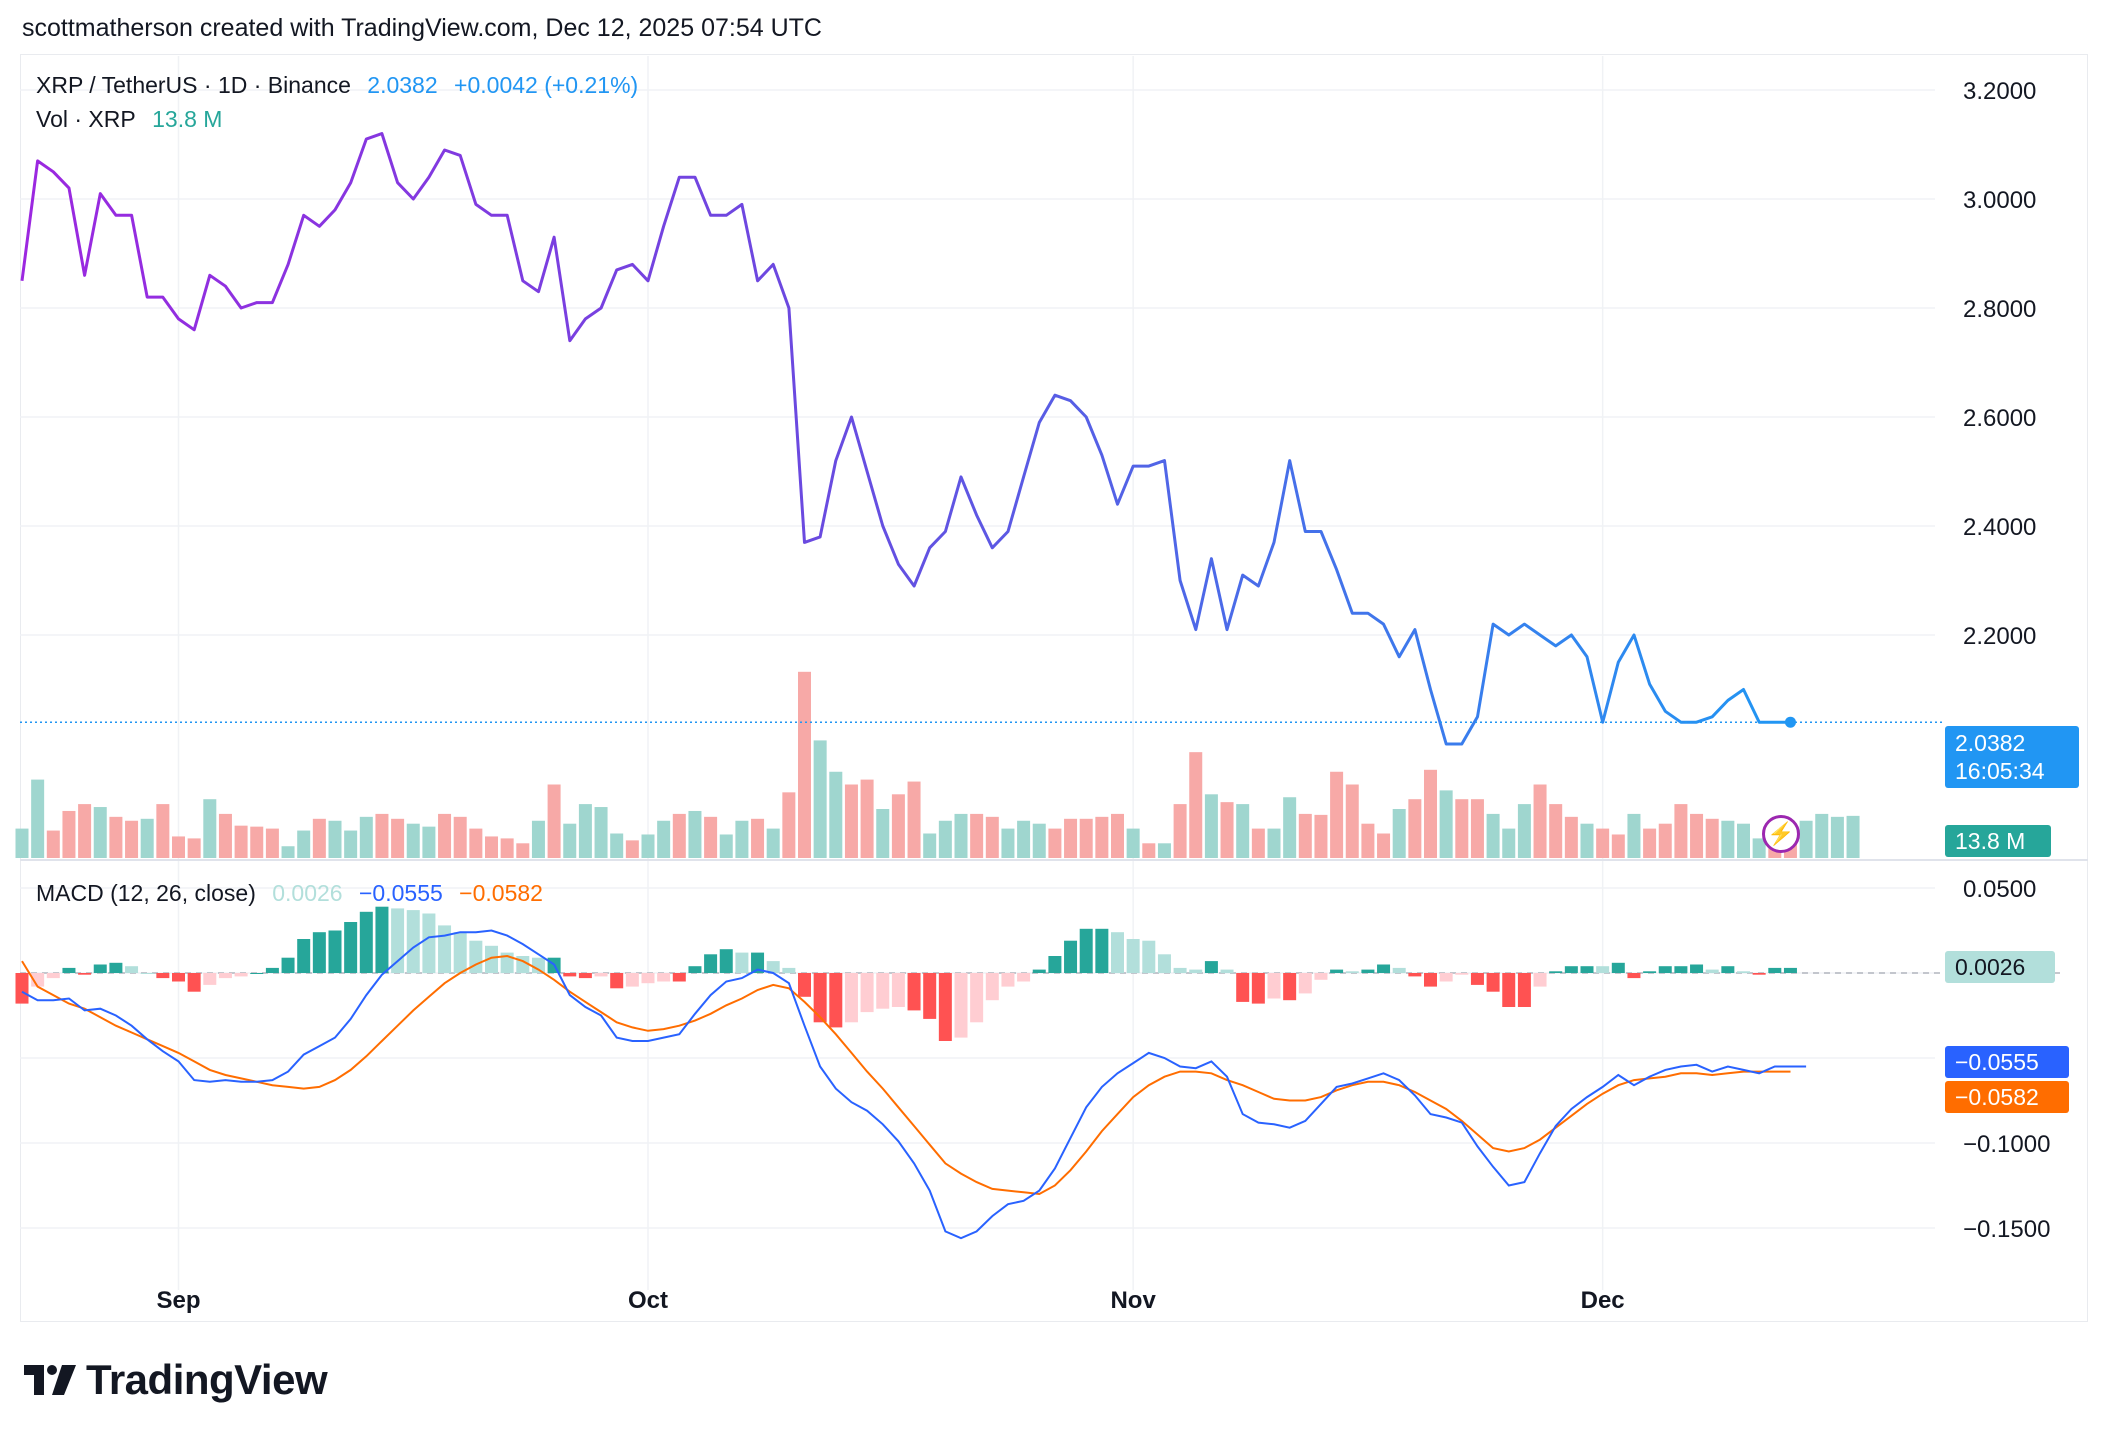 The height and width of the screenshot is (1440, 2108). I want to click on macd-hist-value: 0.0026, so click(307, 893).